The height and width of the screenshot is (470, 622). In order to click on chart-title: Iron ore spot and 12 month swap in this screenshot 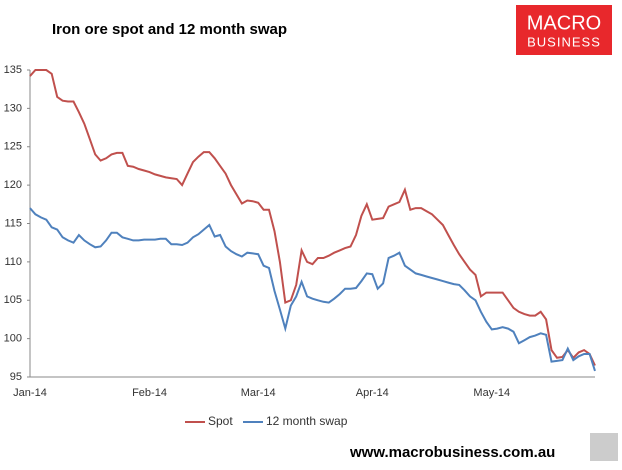, I will do `click(169, 29)`.